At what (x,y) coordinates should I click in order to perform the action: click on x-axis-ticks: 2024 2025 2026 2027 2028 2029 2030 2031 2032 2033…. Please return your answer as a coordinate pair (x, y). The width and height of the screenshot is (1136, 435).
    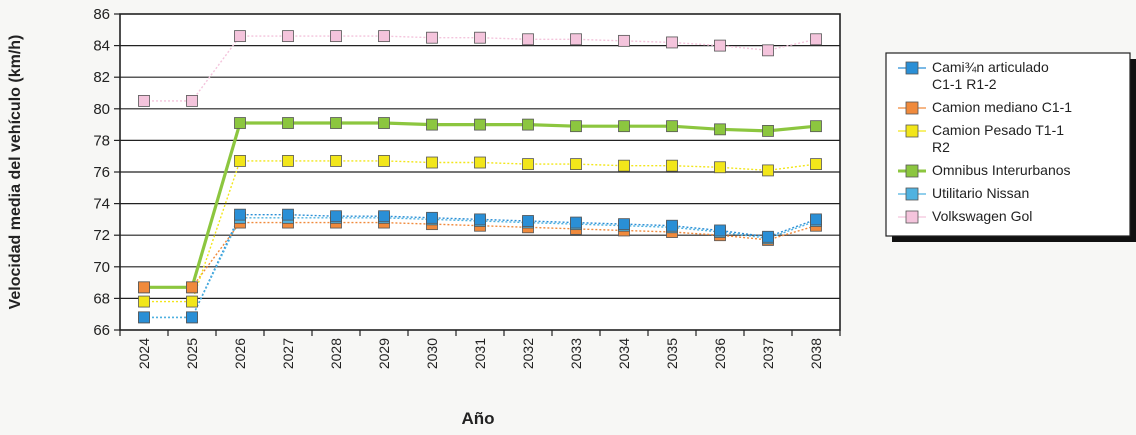
    Looking at the image, I should click on (480, 349).